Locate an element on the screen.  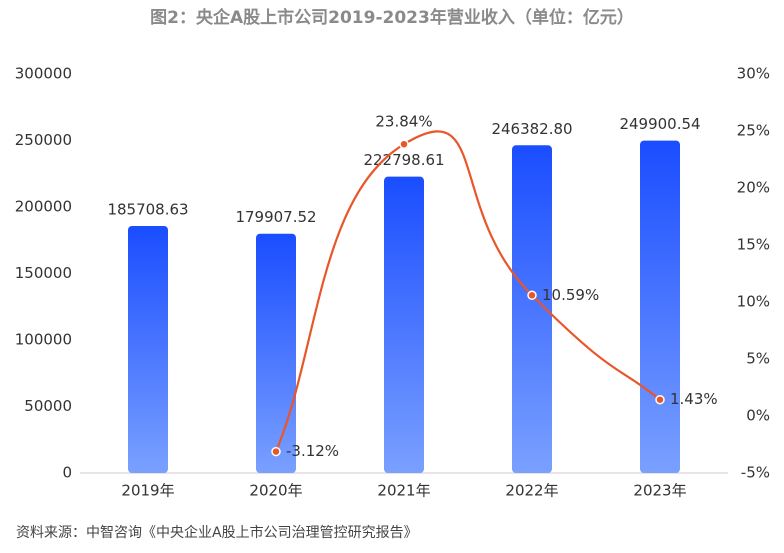
line-value-label: -3.12% is located at coordinates (312, 451).